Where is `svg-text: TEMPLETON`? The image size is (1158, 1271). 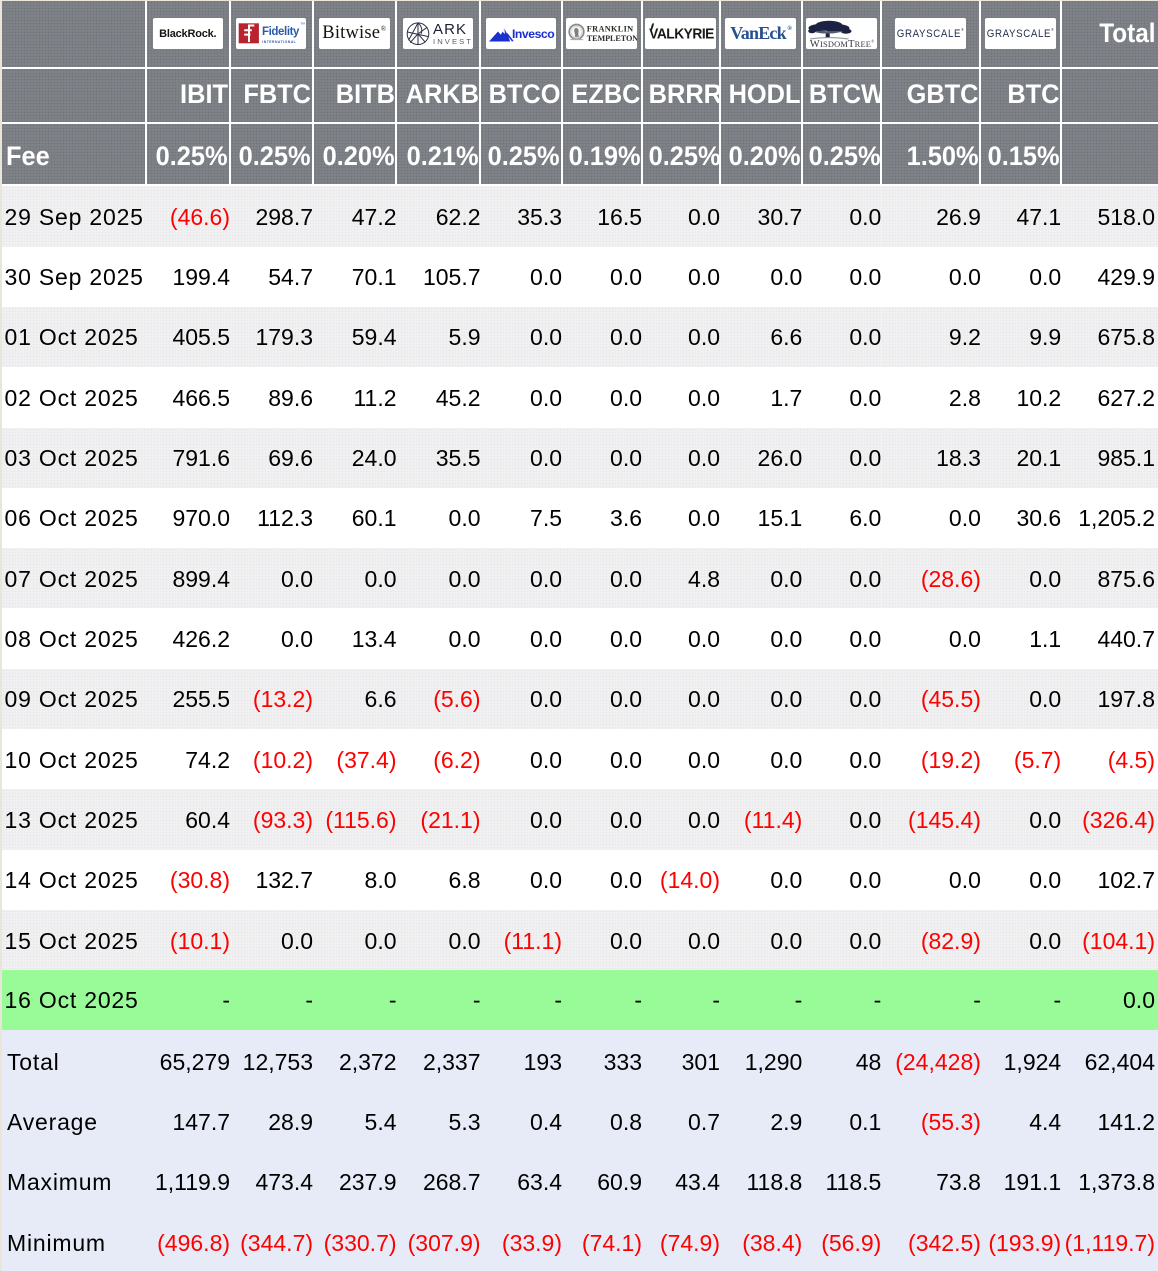
svg-text: TEMPLETON is located at coordinates (612, 38).